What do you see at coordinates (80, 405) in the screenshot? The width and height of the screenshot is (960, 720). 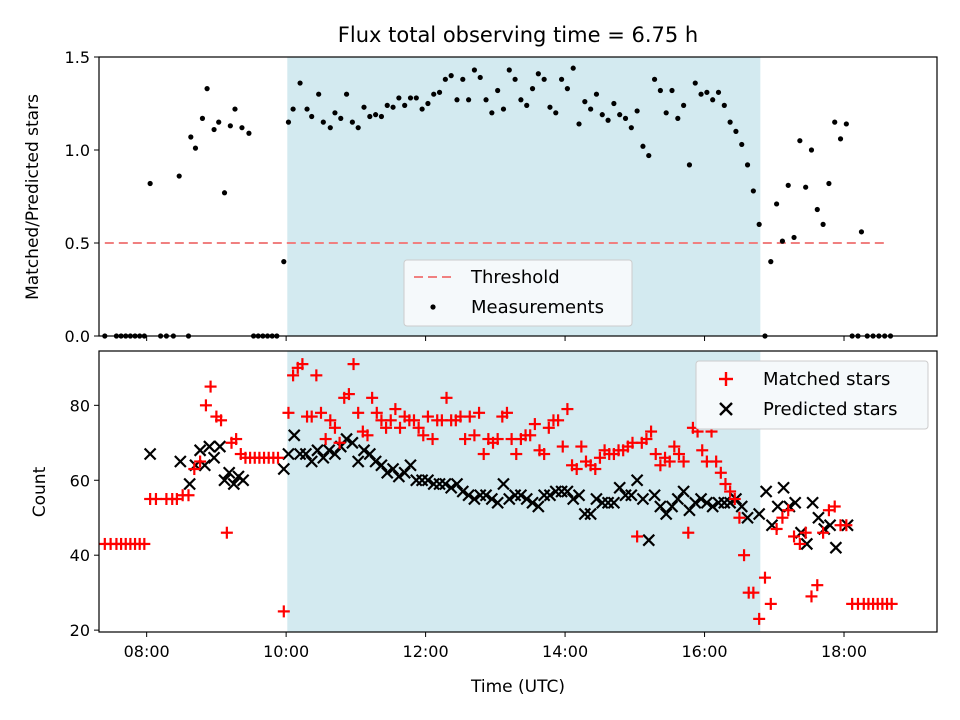 I see `y-tick-label: 80` at bounding box center [80, 405].